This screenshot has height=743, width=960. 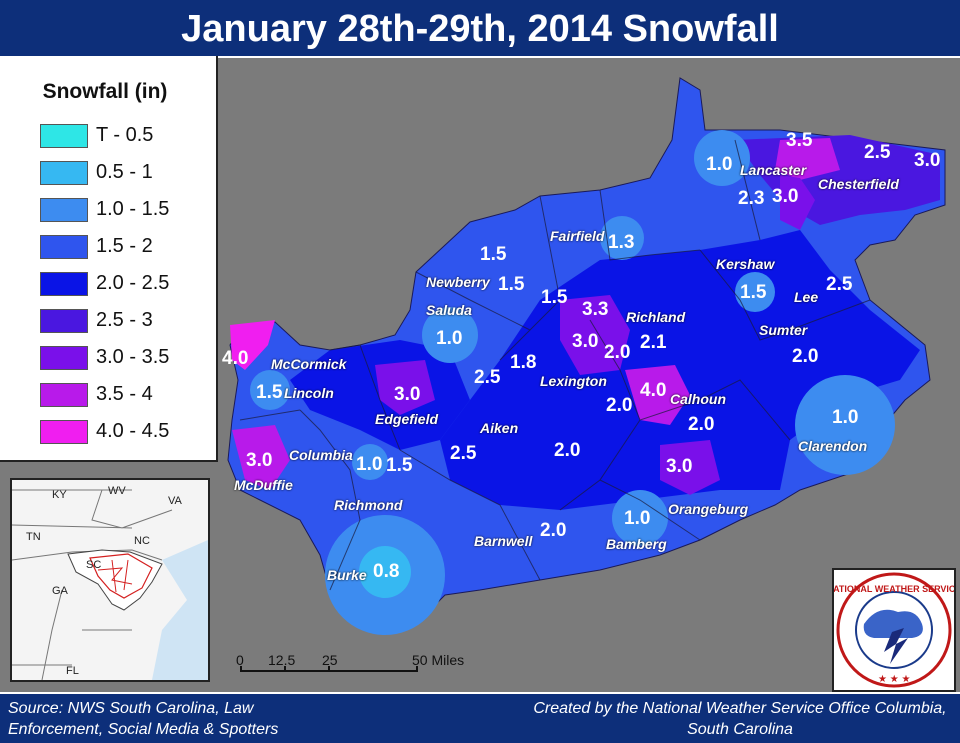 What do you see at coordinates (523, 362) in the screenshot?
I see `snowfall-value: 1.8` at bounding box center [523, 362].